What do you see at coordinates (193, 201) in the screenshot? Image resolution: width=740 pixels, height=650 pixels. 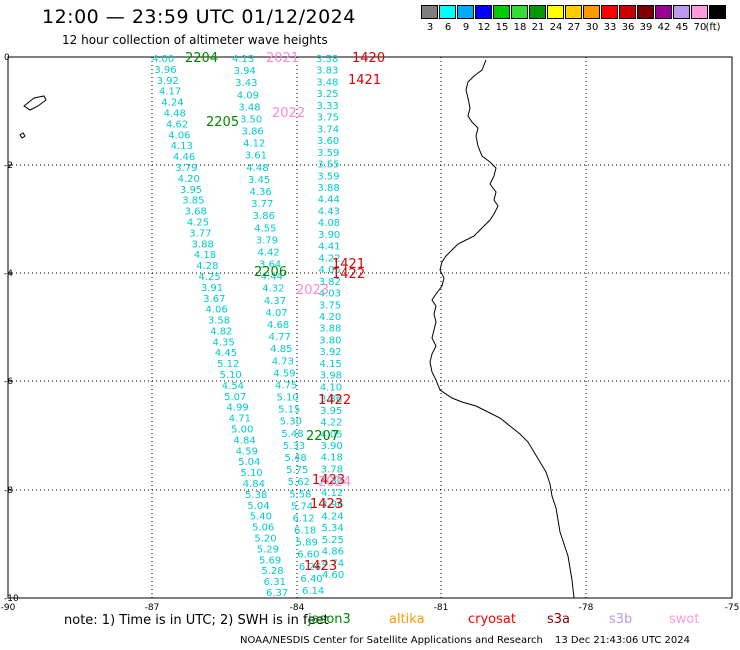 I see `wave-height-label: 3.85` at bounding box center [193, 201].